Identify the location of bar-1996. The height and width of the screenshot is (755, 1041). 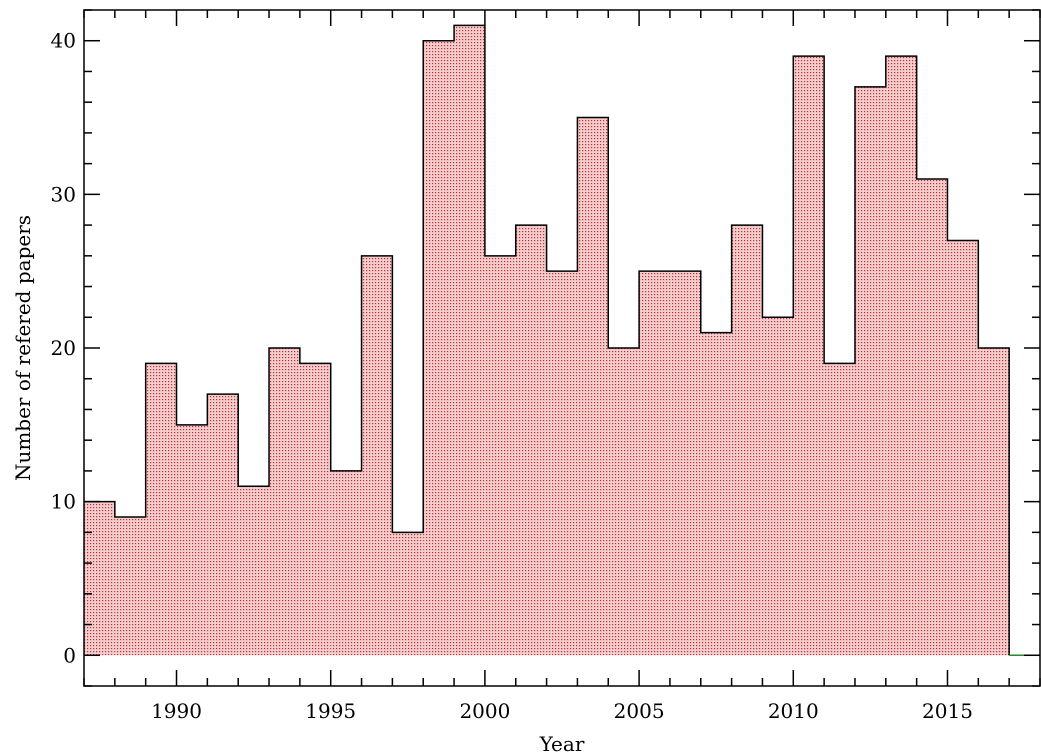
(377, 455).